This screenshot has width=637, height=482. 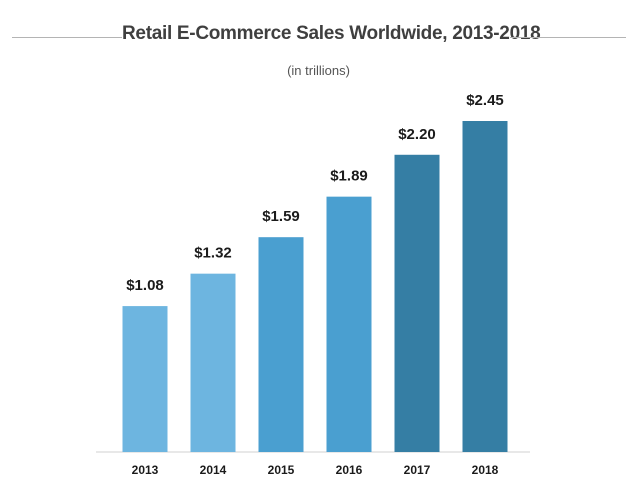 I want to click on title-rule-right, so click(x=568, y=37).